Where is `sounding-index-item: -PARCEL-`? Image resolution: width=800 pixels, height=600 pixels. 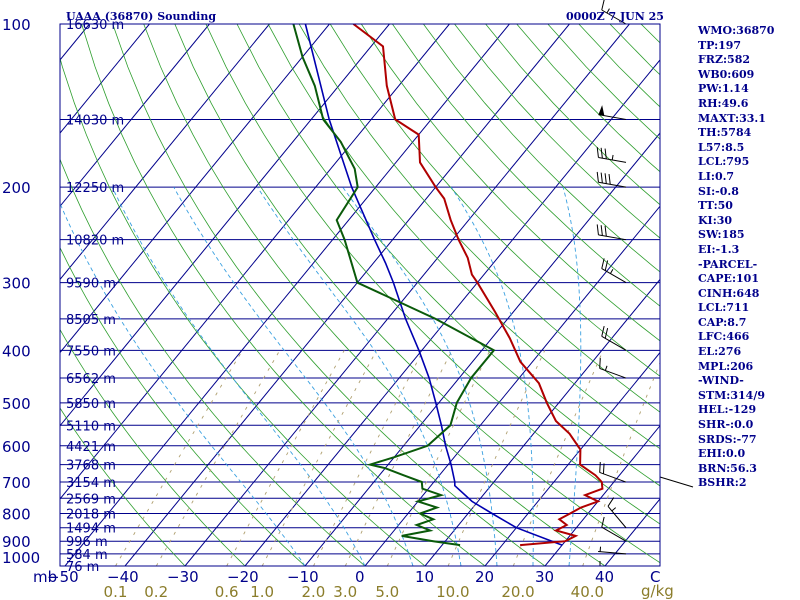
sounding-index-item: -PARCEL- is located at coordinates (728, 264).